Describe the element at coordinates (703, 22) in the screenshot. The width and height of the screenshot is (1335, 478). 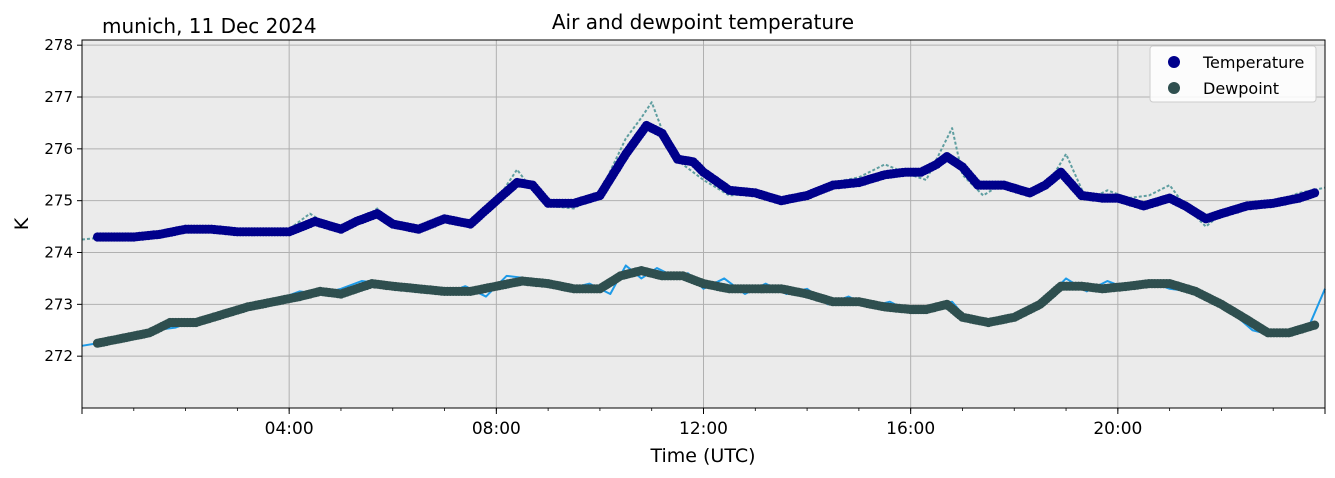
I see `chart-title: Air and dewpoint temperature` at that location.